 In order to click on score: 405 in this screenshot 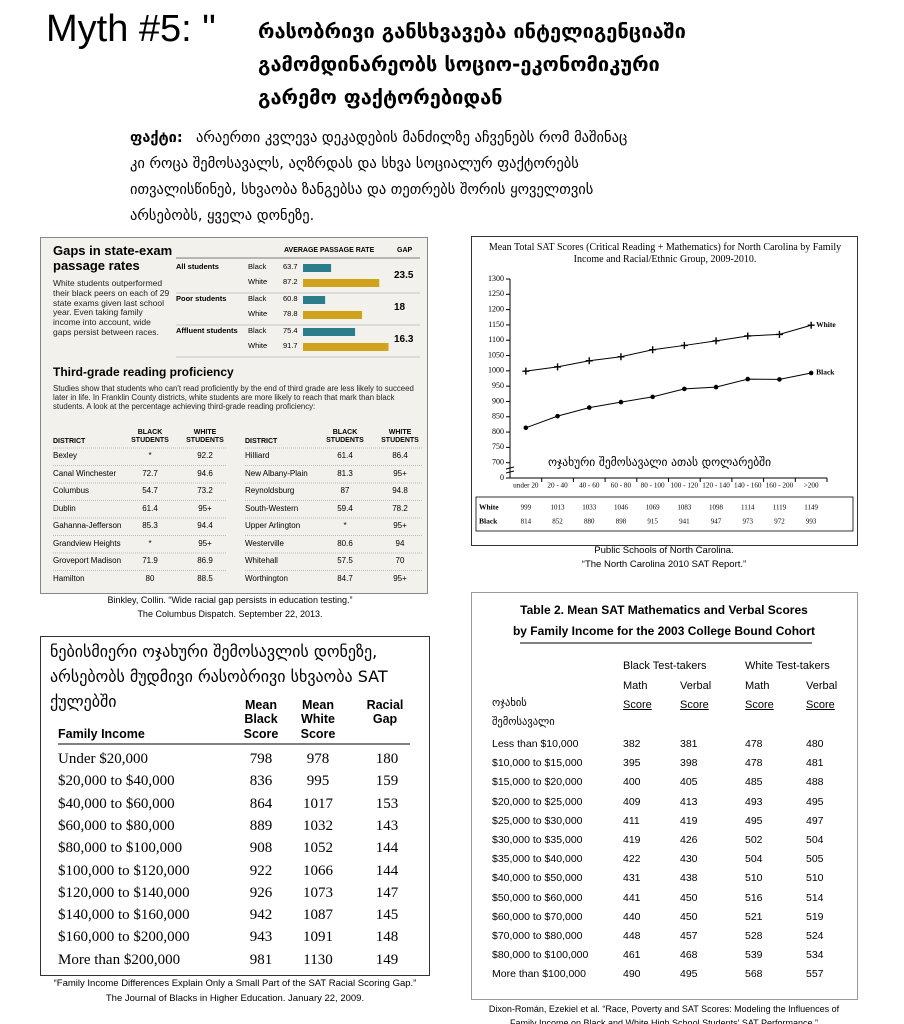, I will do `click(689, 782)`.